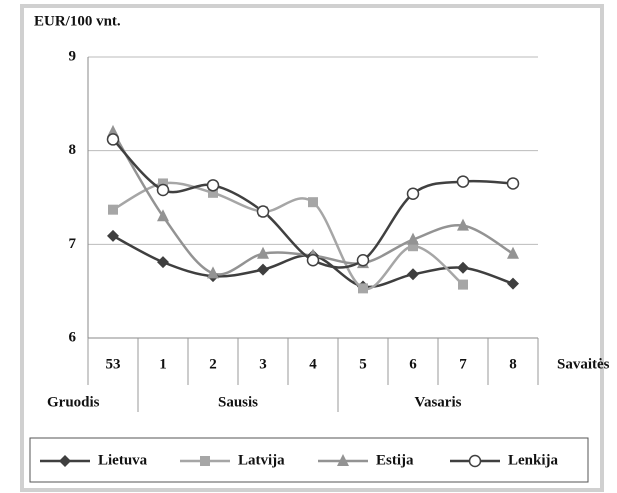  I want to click on x-tick-label: 53, so click(113, 364).